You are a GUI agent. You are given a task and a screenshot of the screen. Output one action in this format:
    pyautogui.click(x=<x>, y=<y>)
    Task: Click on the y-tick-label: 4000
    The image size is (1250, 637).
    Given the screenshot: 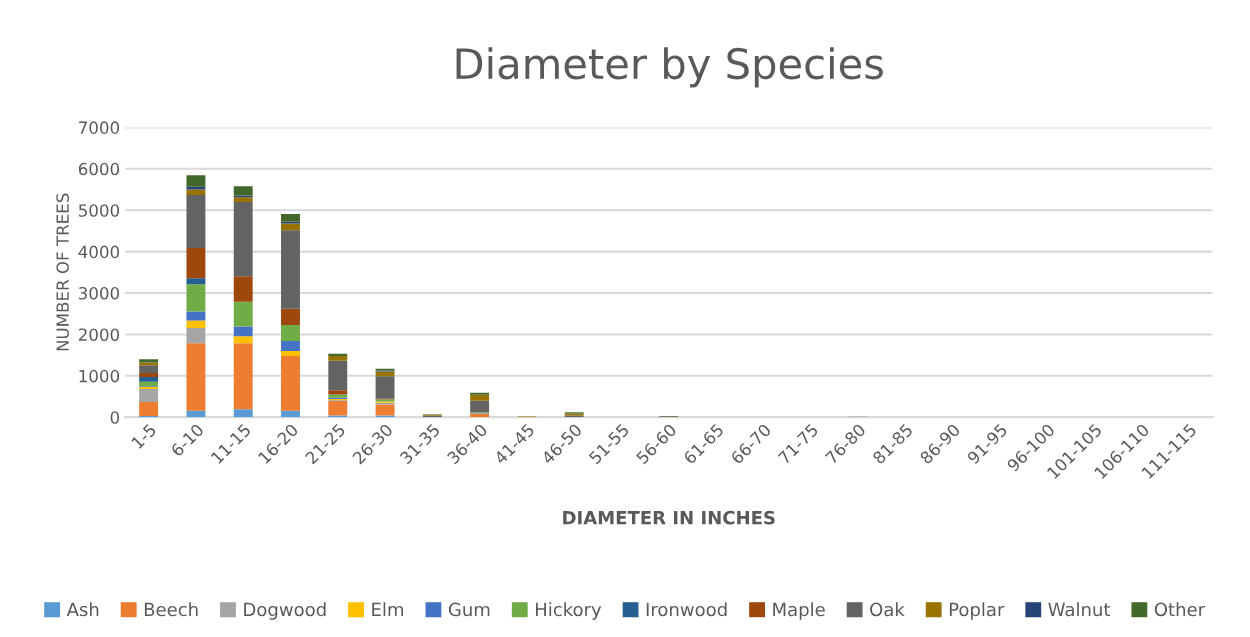 What is the action you would take?
    pyautogui.click(x=99, y=252)
    